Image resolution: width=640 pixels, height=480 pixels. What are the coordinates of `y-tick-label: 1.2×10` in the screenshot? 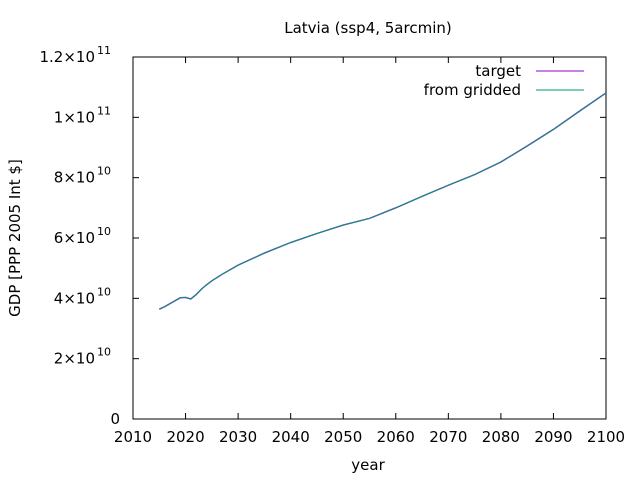 It's located at (67, 57).